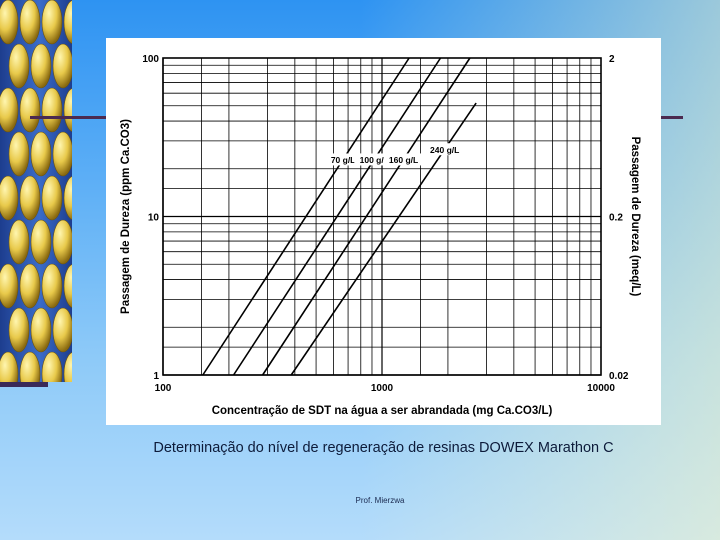 The image size is (720, 540). Describe the element at coordinates (619, 376) in the screenshot. I see `y2-tick-label-0: 0.02` at that location.